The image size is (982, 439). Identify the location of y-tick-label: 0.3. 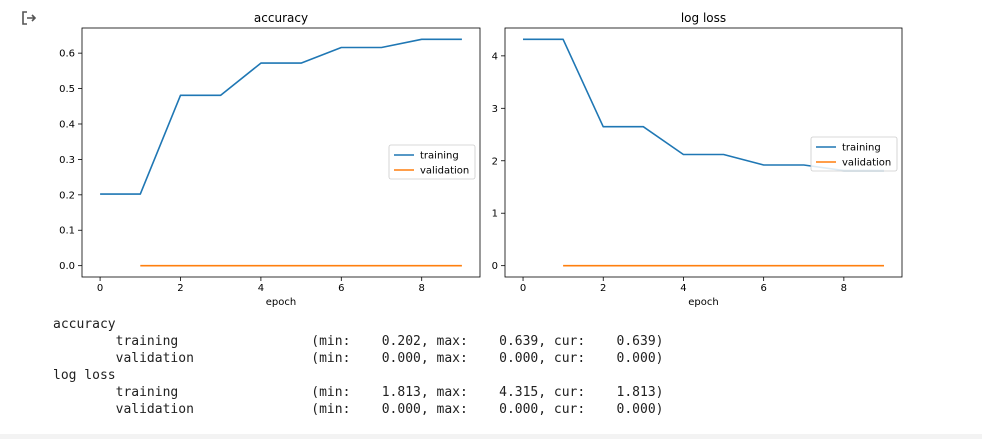
(67, 160).